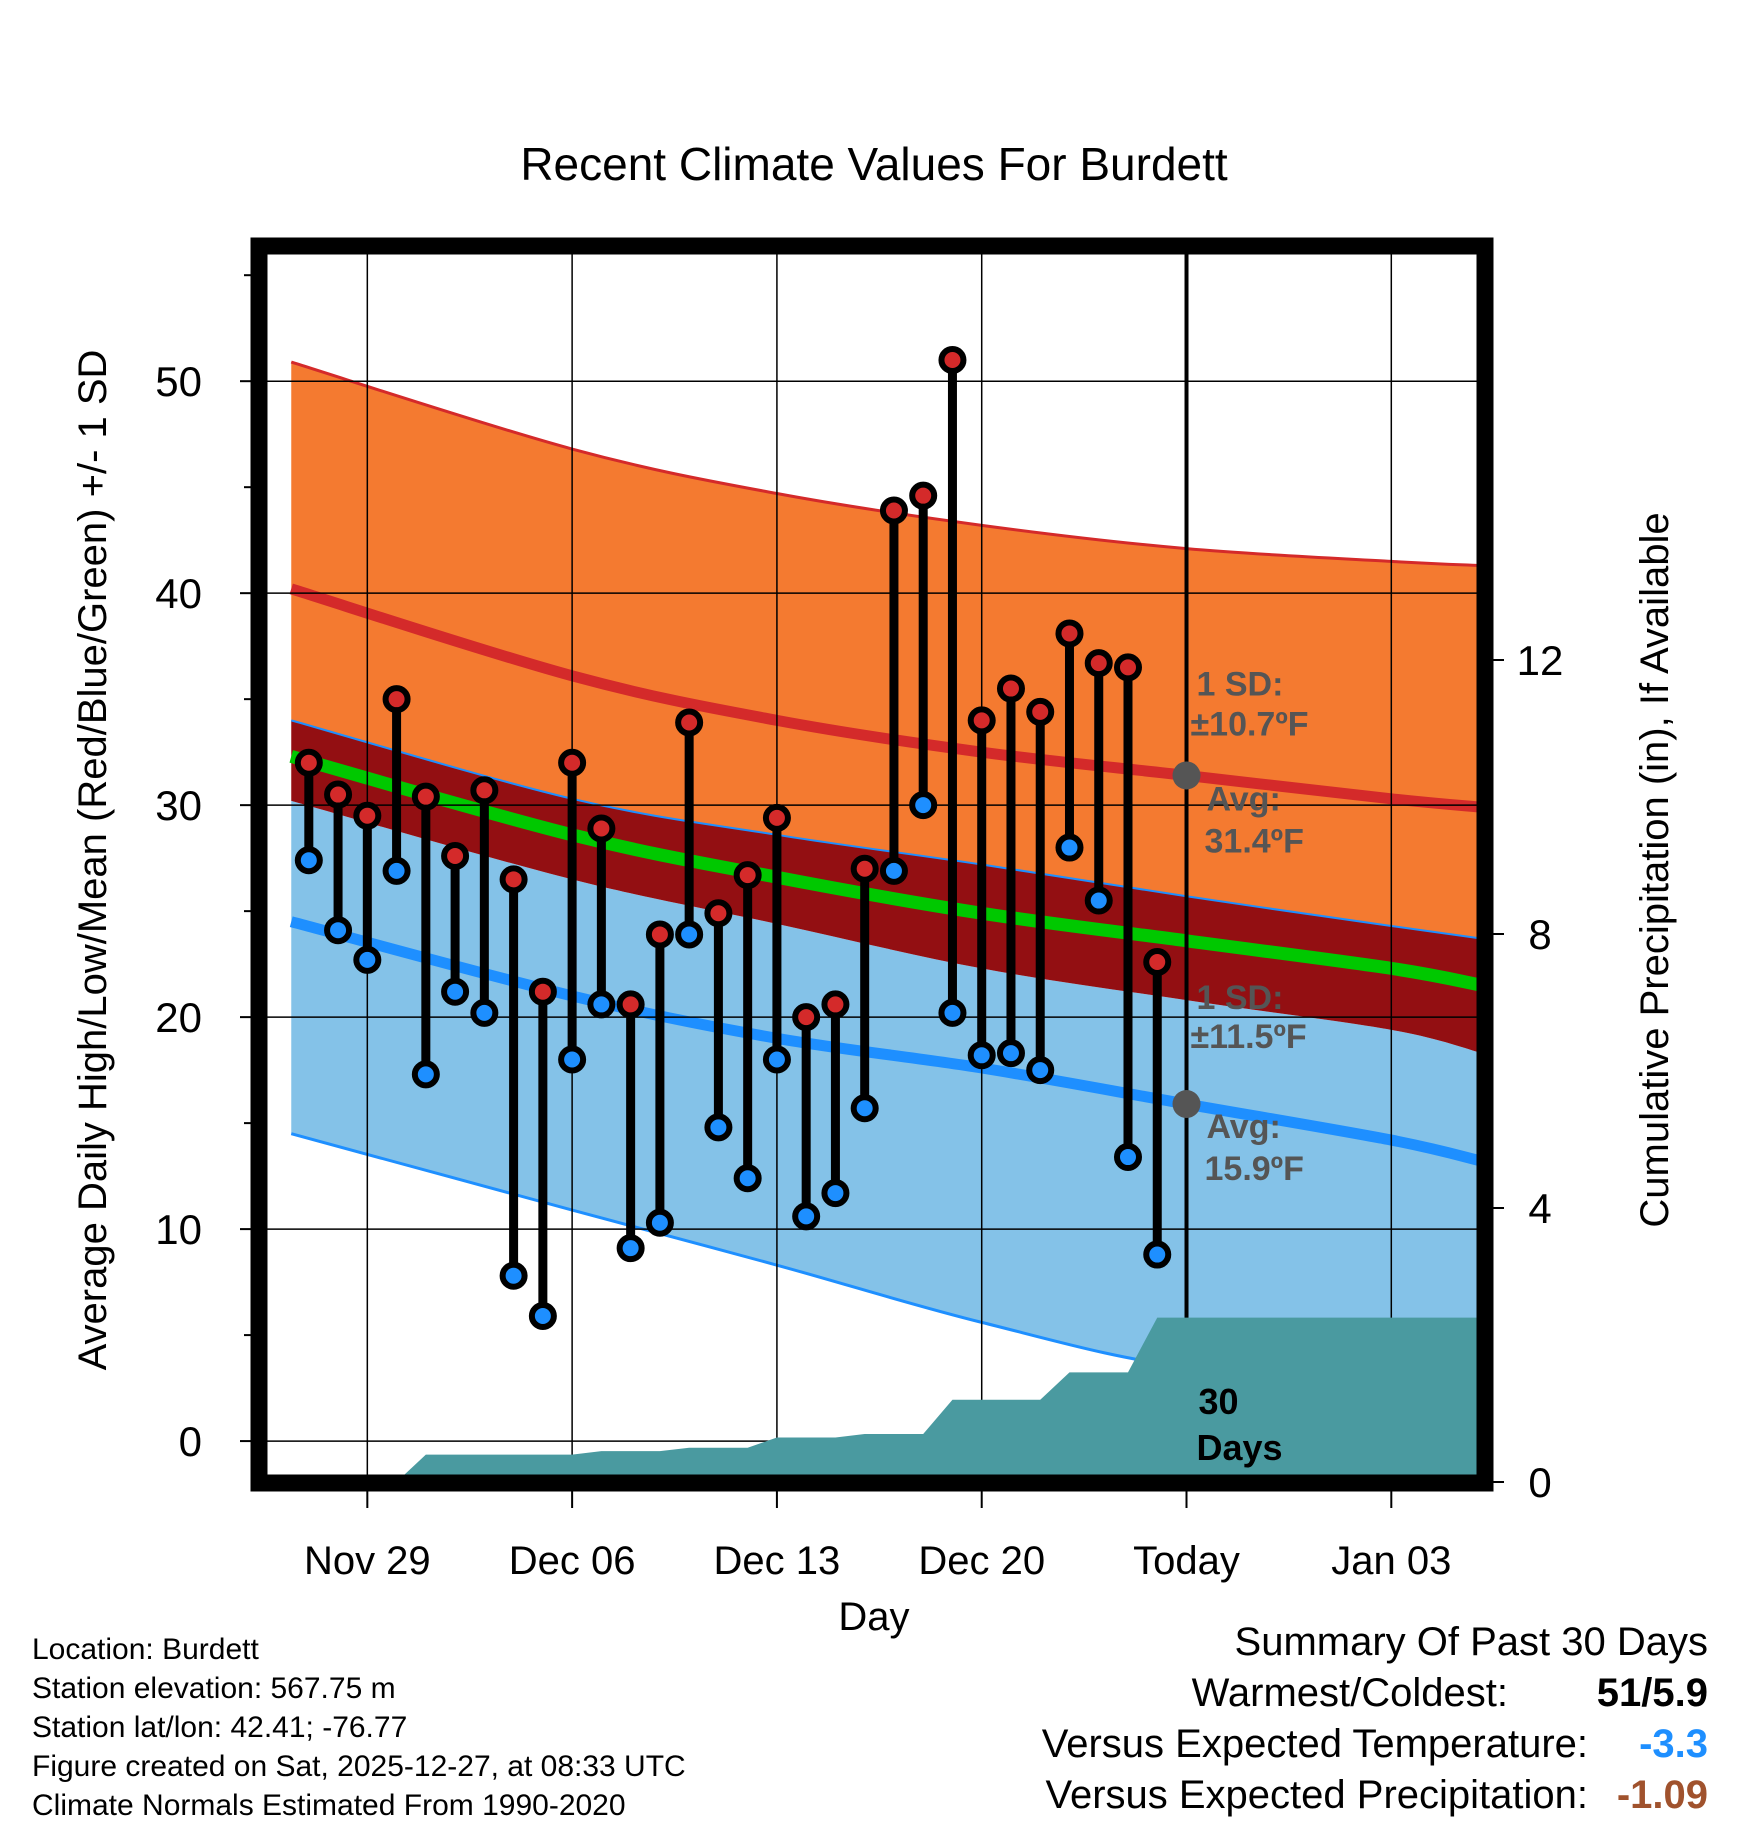 This screenshot has width=1748, height=1828. I want to click on temp-departure-label: Versus Expected Temperature:, so click(1314, 1744).